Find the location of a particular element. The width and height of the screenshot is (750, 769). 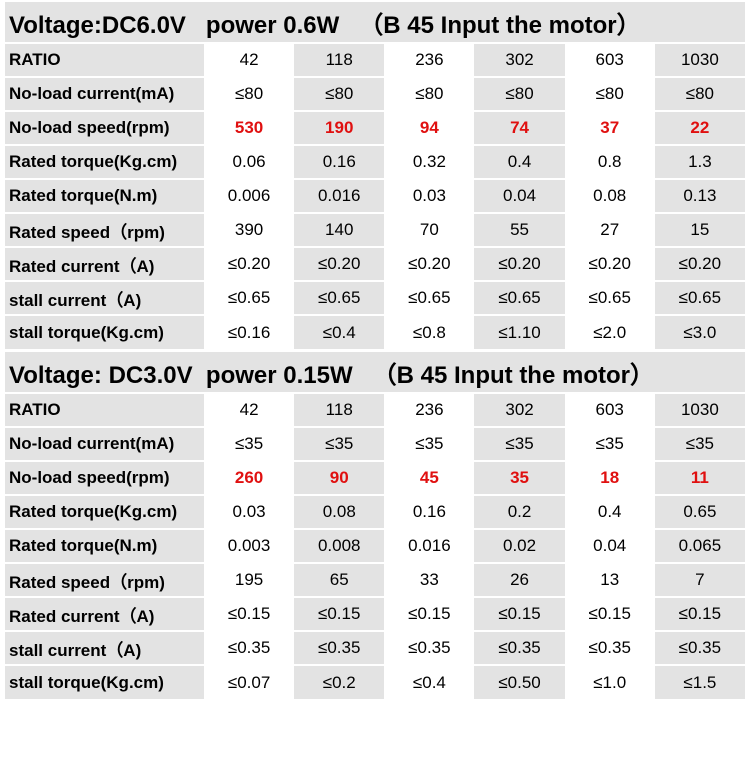

cell-value: 33 is located at coordinates (429, 579).